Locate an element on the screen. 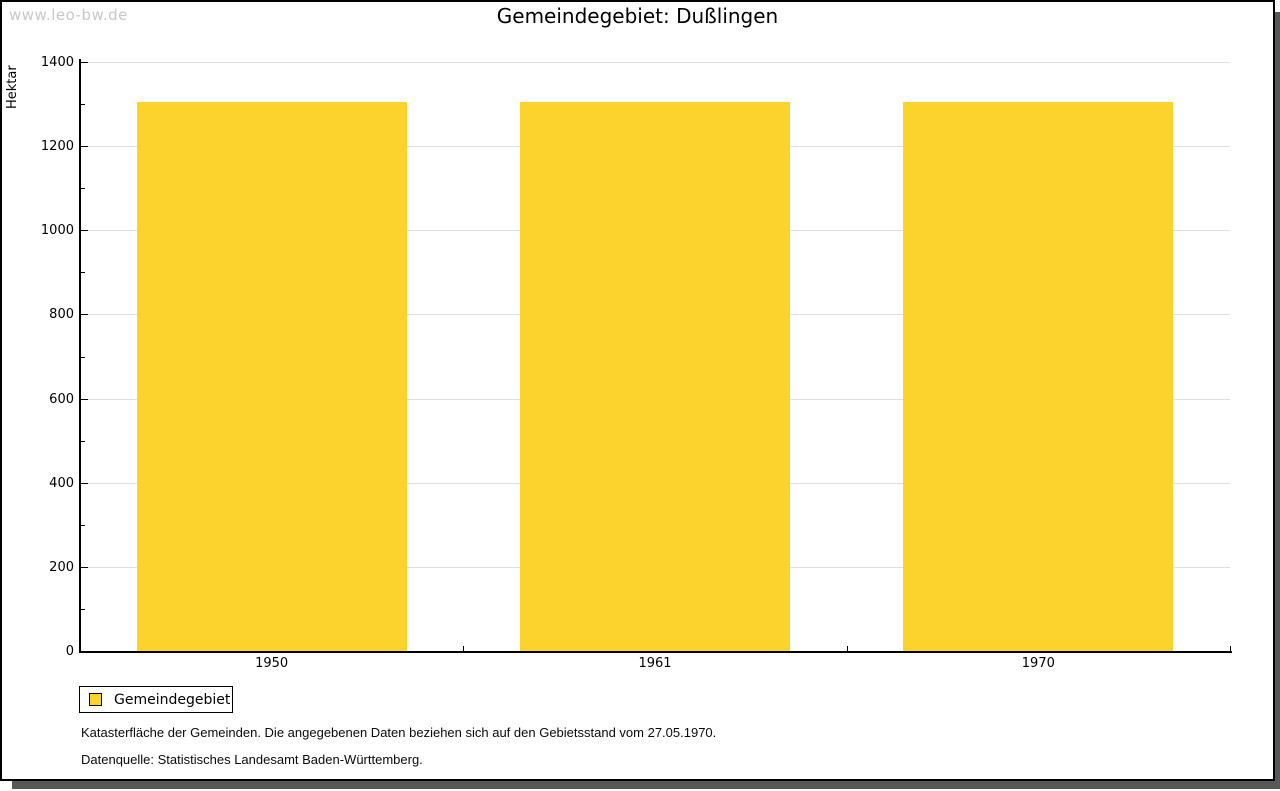 Image resolution: width=1280 pixels, height=791 pixels. x-tick-label: 1950 is located at coordinates (272, 663).